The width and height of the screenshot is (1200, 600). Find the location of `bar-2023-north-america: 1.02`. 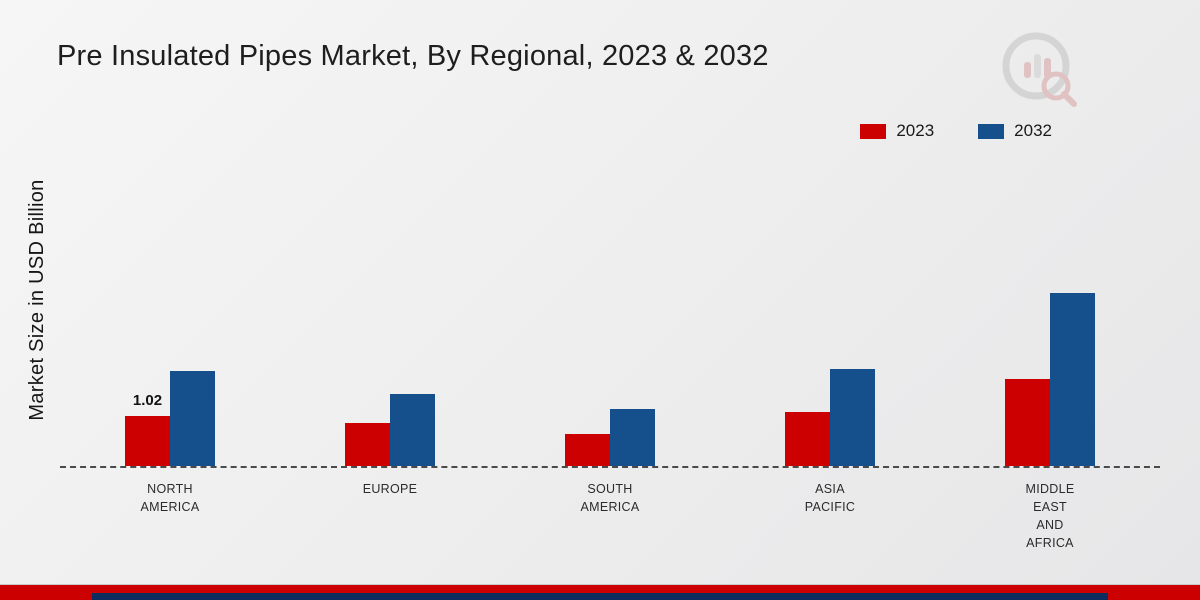

bar-2023-north-america: 1.02 is located at coordinates (147, 429).